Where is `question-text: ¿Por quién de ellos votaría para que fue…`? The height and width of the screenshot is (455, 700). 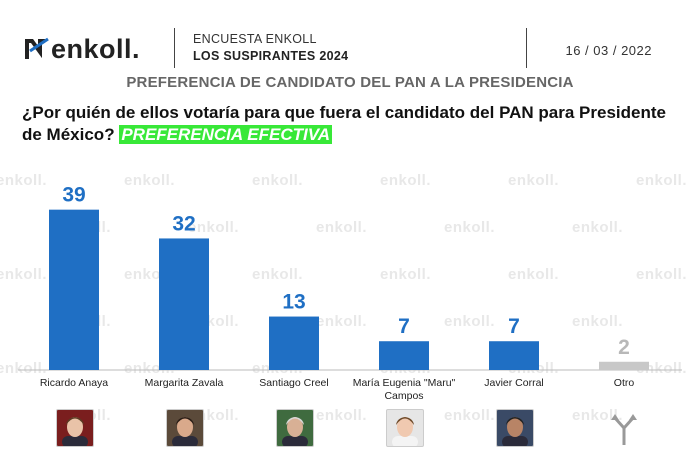 question-text: ¿Por quién de ellos votaría para que fue… is located at coordinates (344, 123).